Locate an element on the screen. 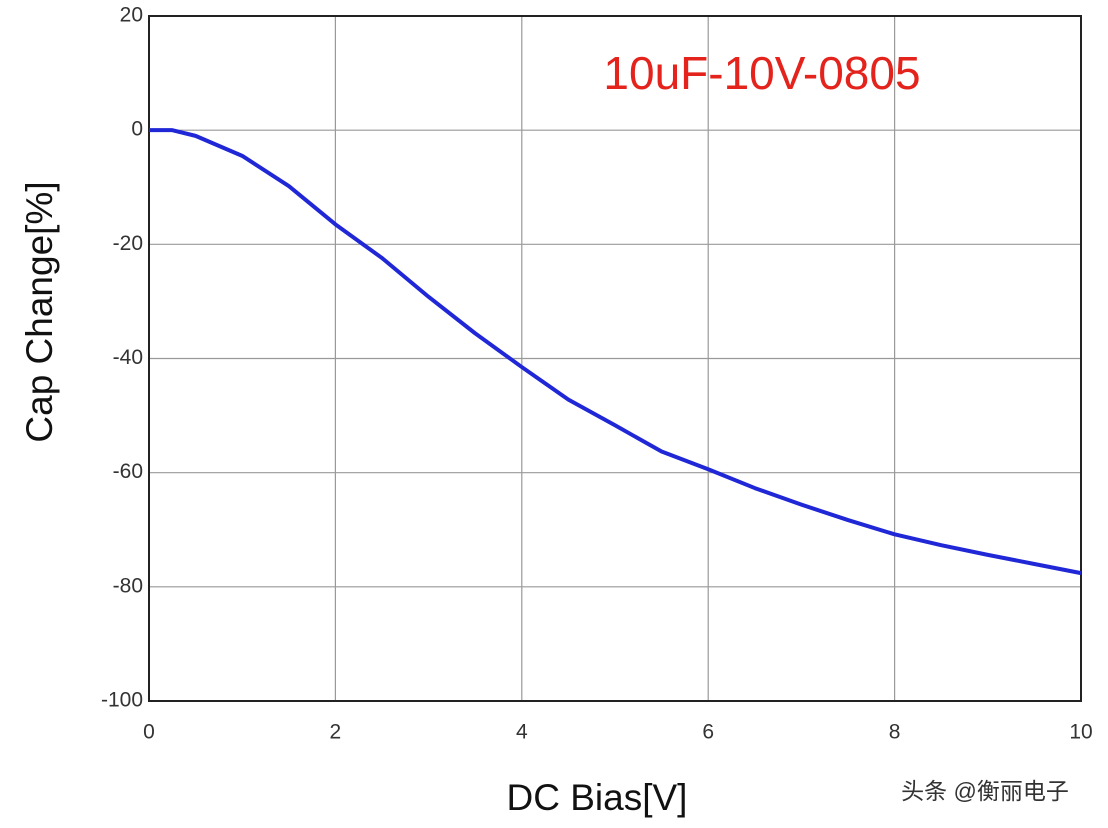 This screenshot has width=1108, height=828. x-tick-label: 2 is located at coordinates (336, 732).